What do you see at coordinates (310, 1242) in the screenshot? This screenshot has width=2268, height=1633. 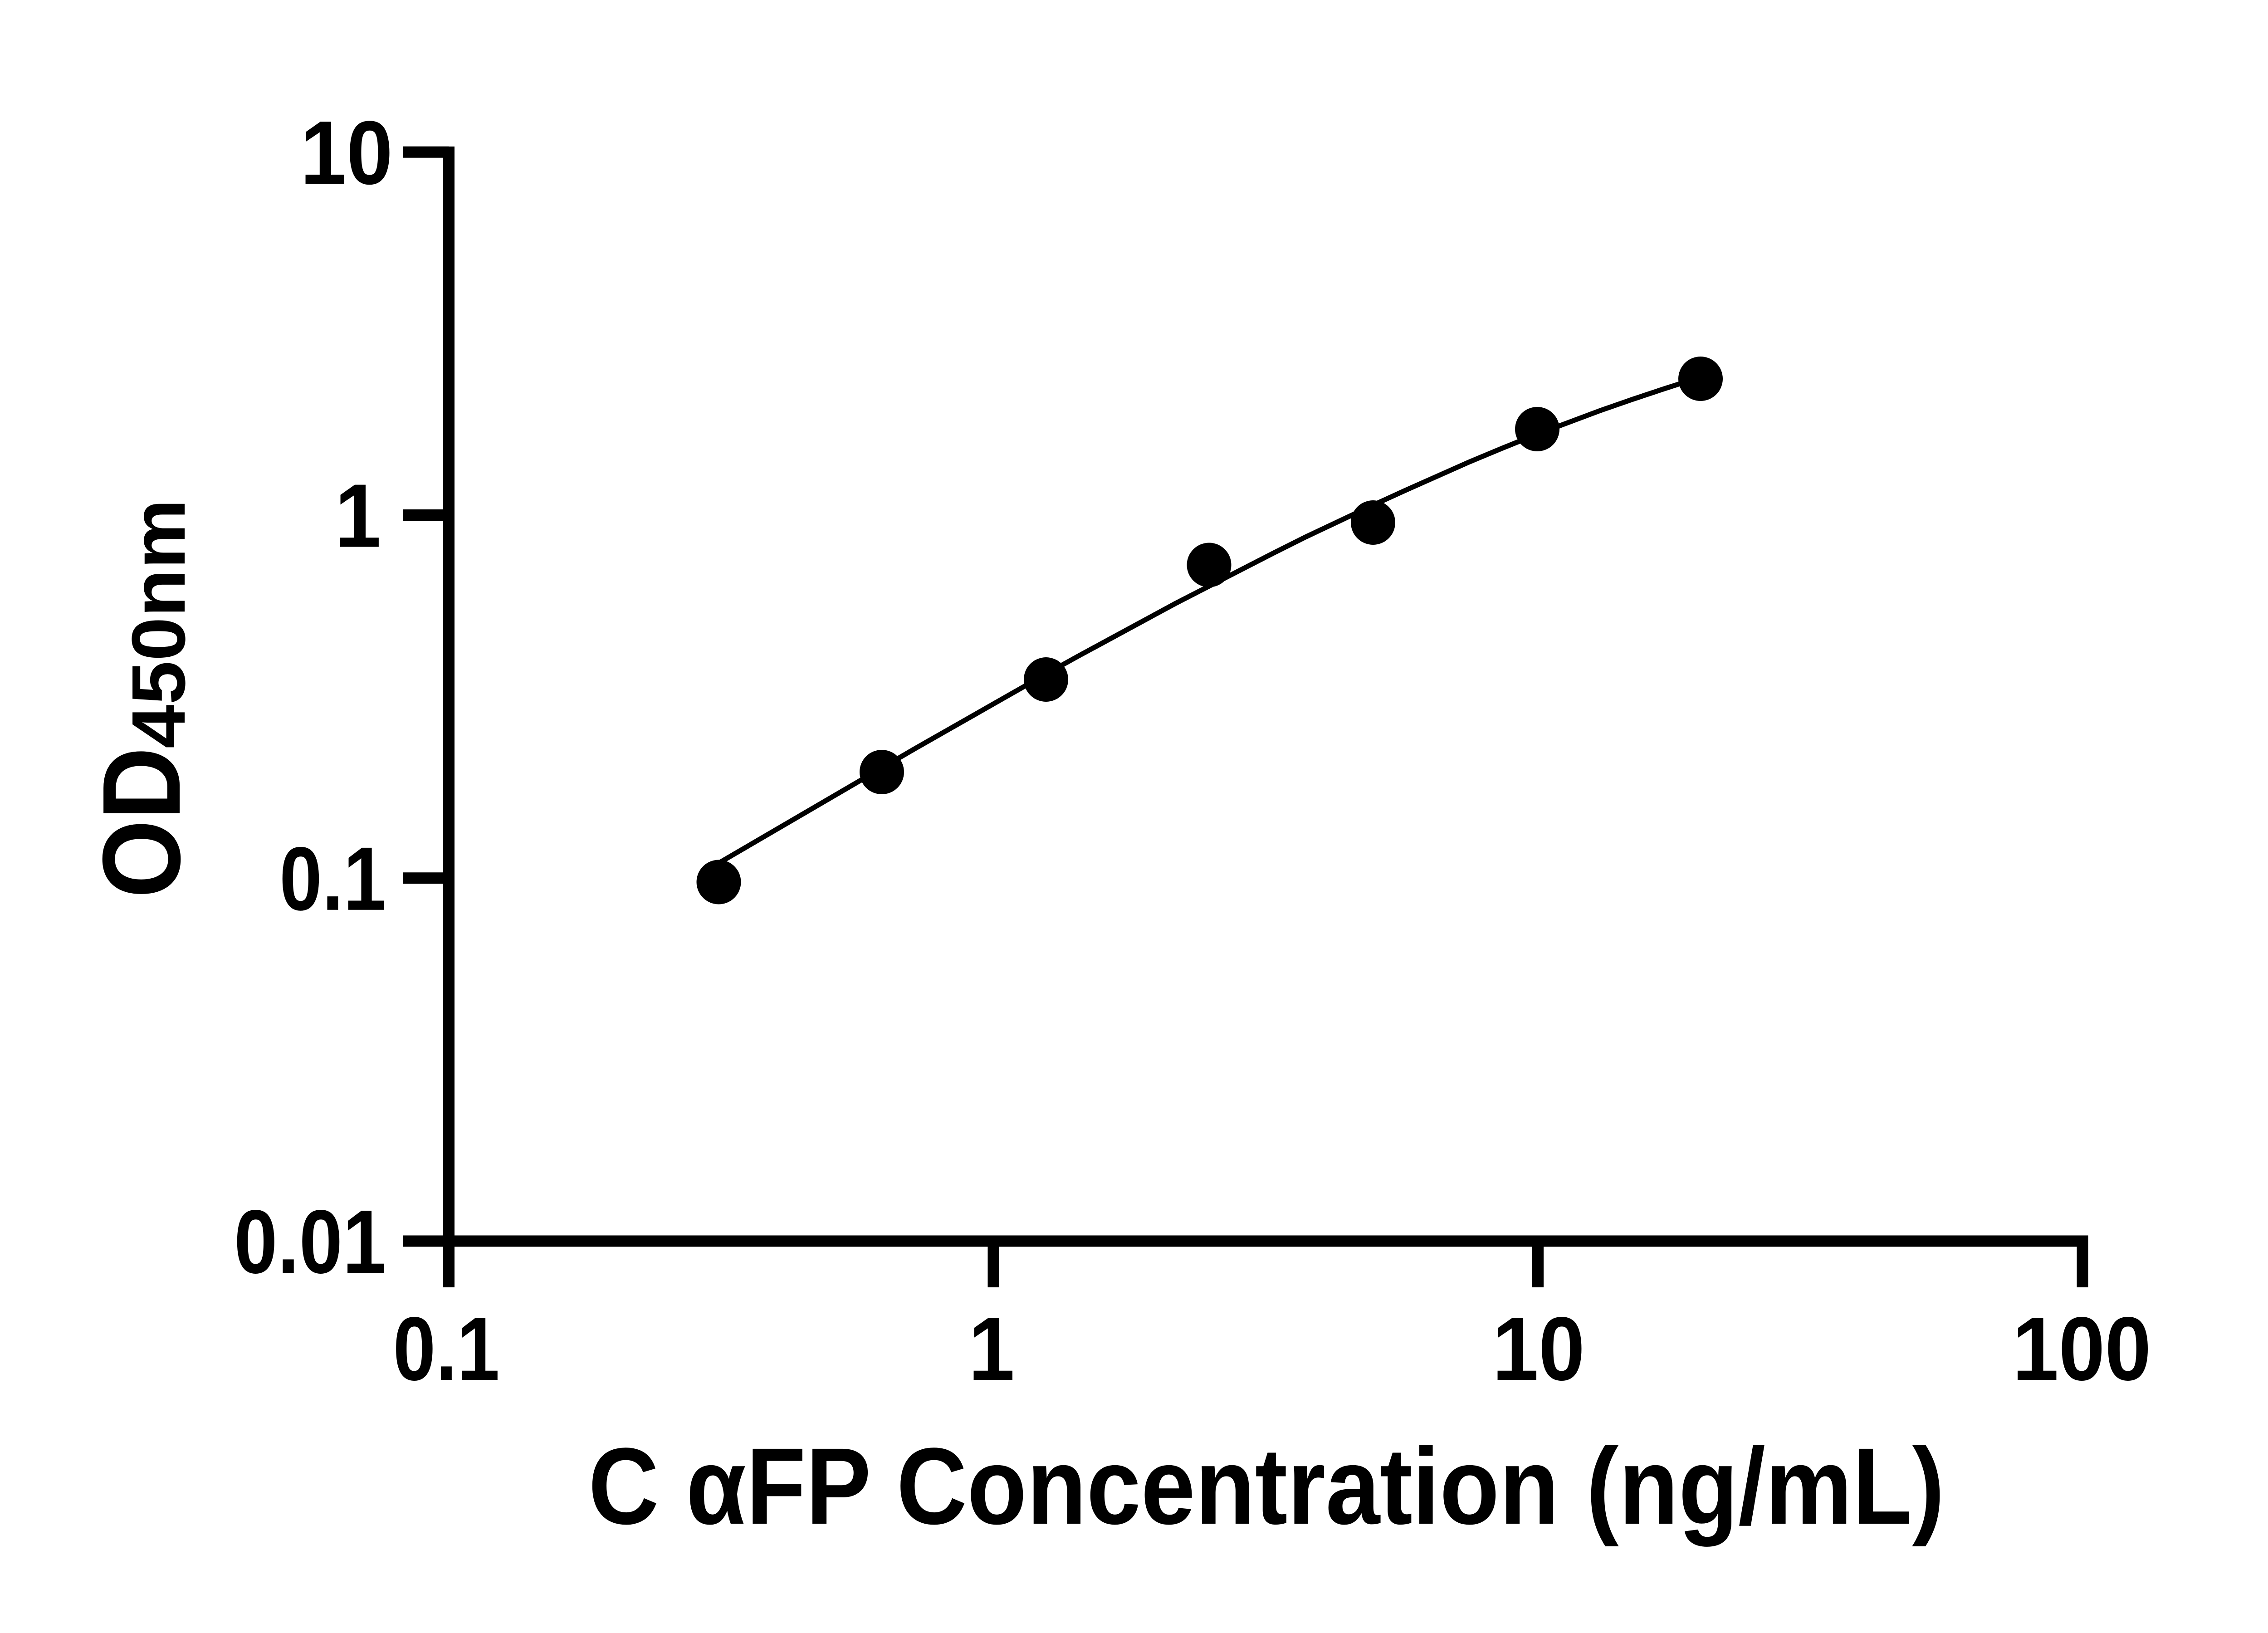 I see `svg-text: 0.01` at bounding box center [310, 1242].